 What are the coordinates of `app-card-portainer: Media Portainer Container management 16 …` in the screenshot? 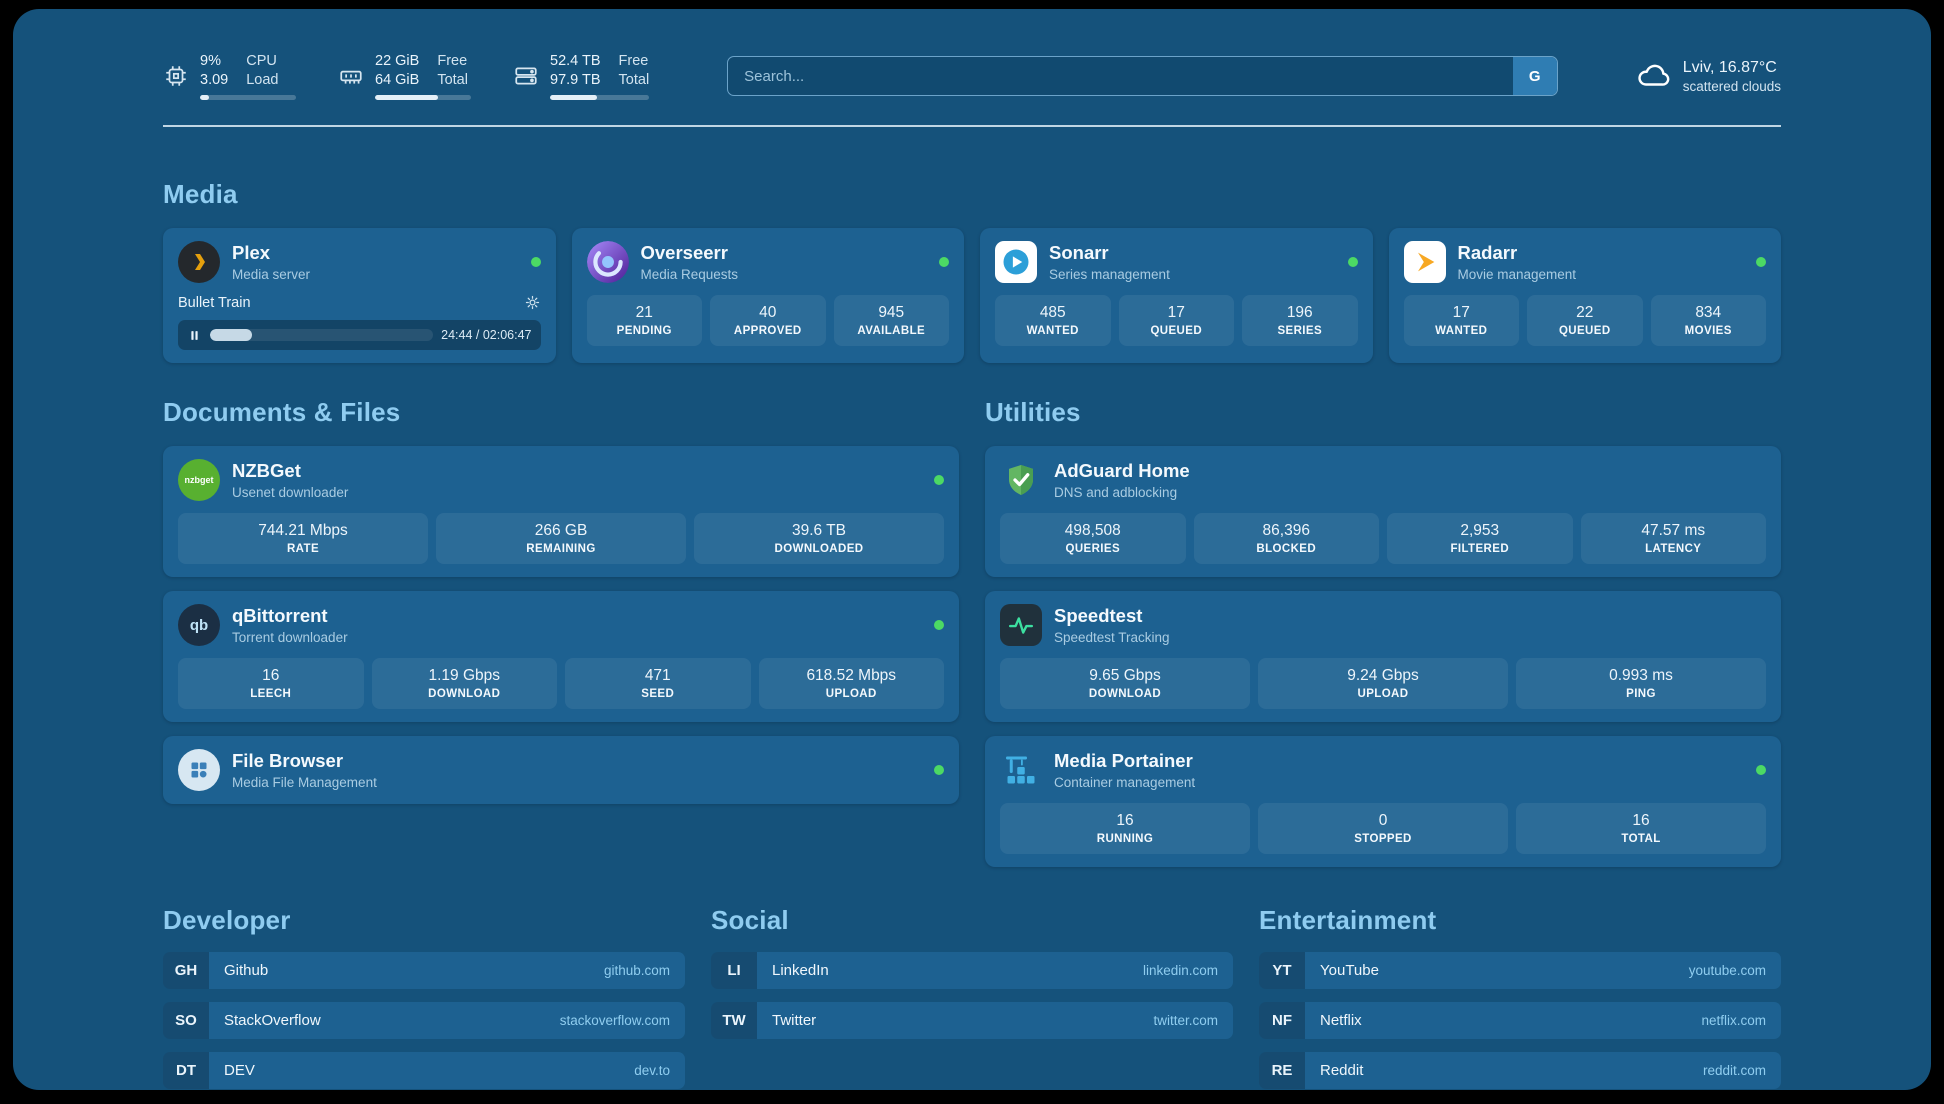 It's located at (1383, 801).